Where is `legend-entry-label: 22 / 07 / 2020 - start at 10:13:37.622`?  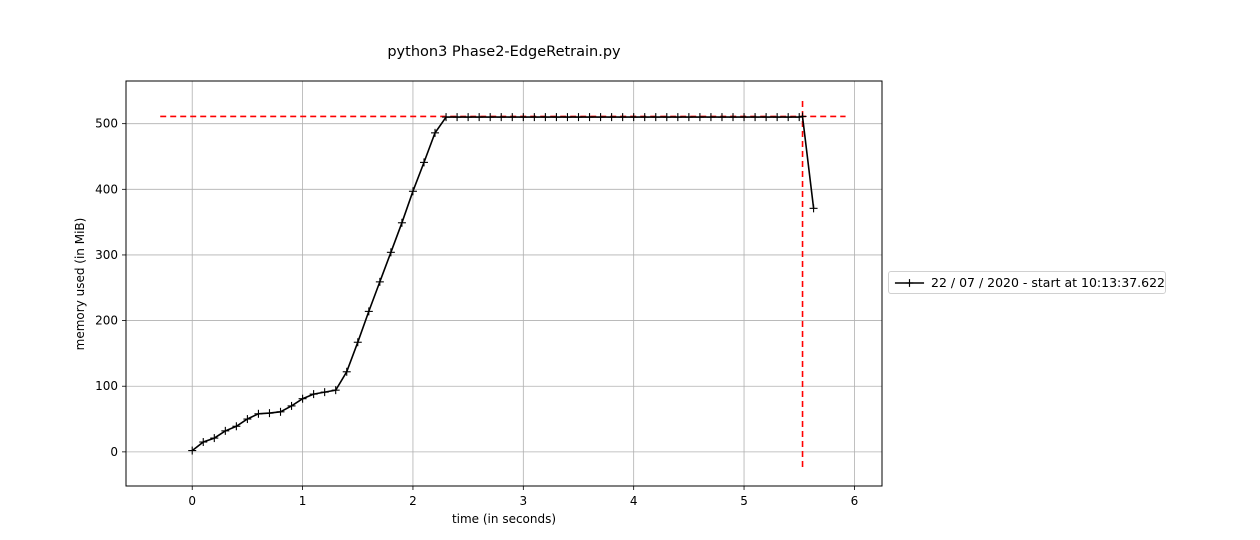 legend-entry-label: 22 / 07 / 2020 - start at 10:13:37.622 is located at coordinates (1048, 282).